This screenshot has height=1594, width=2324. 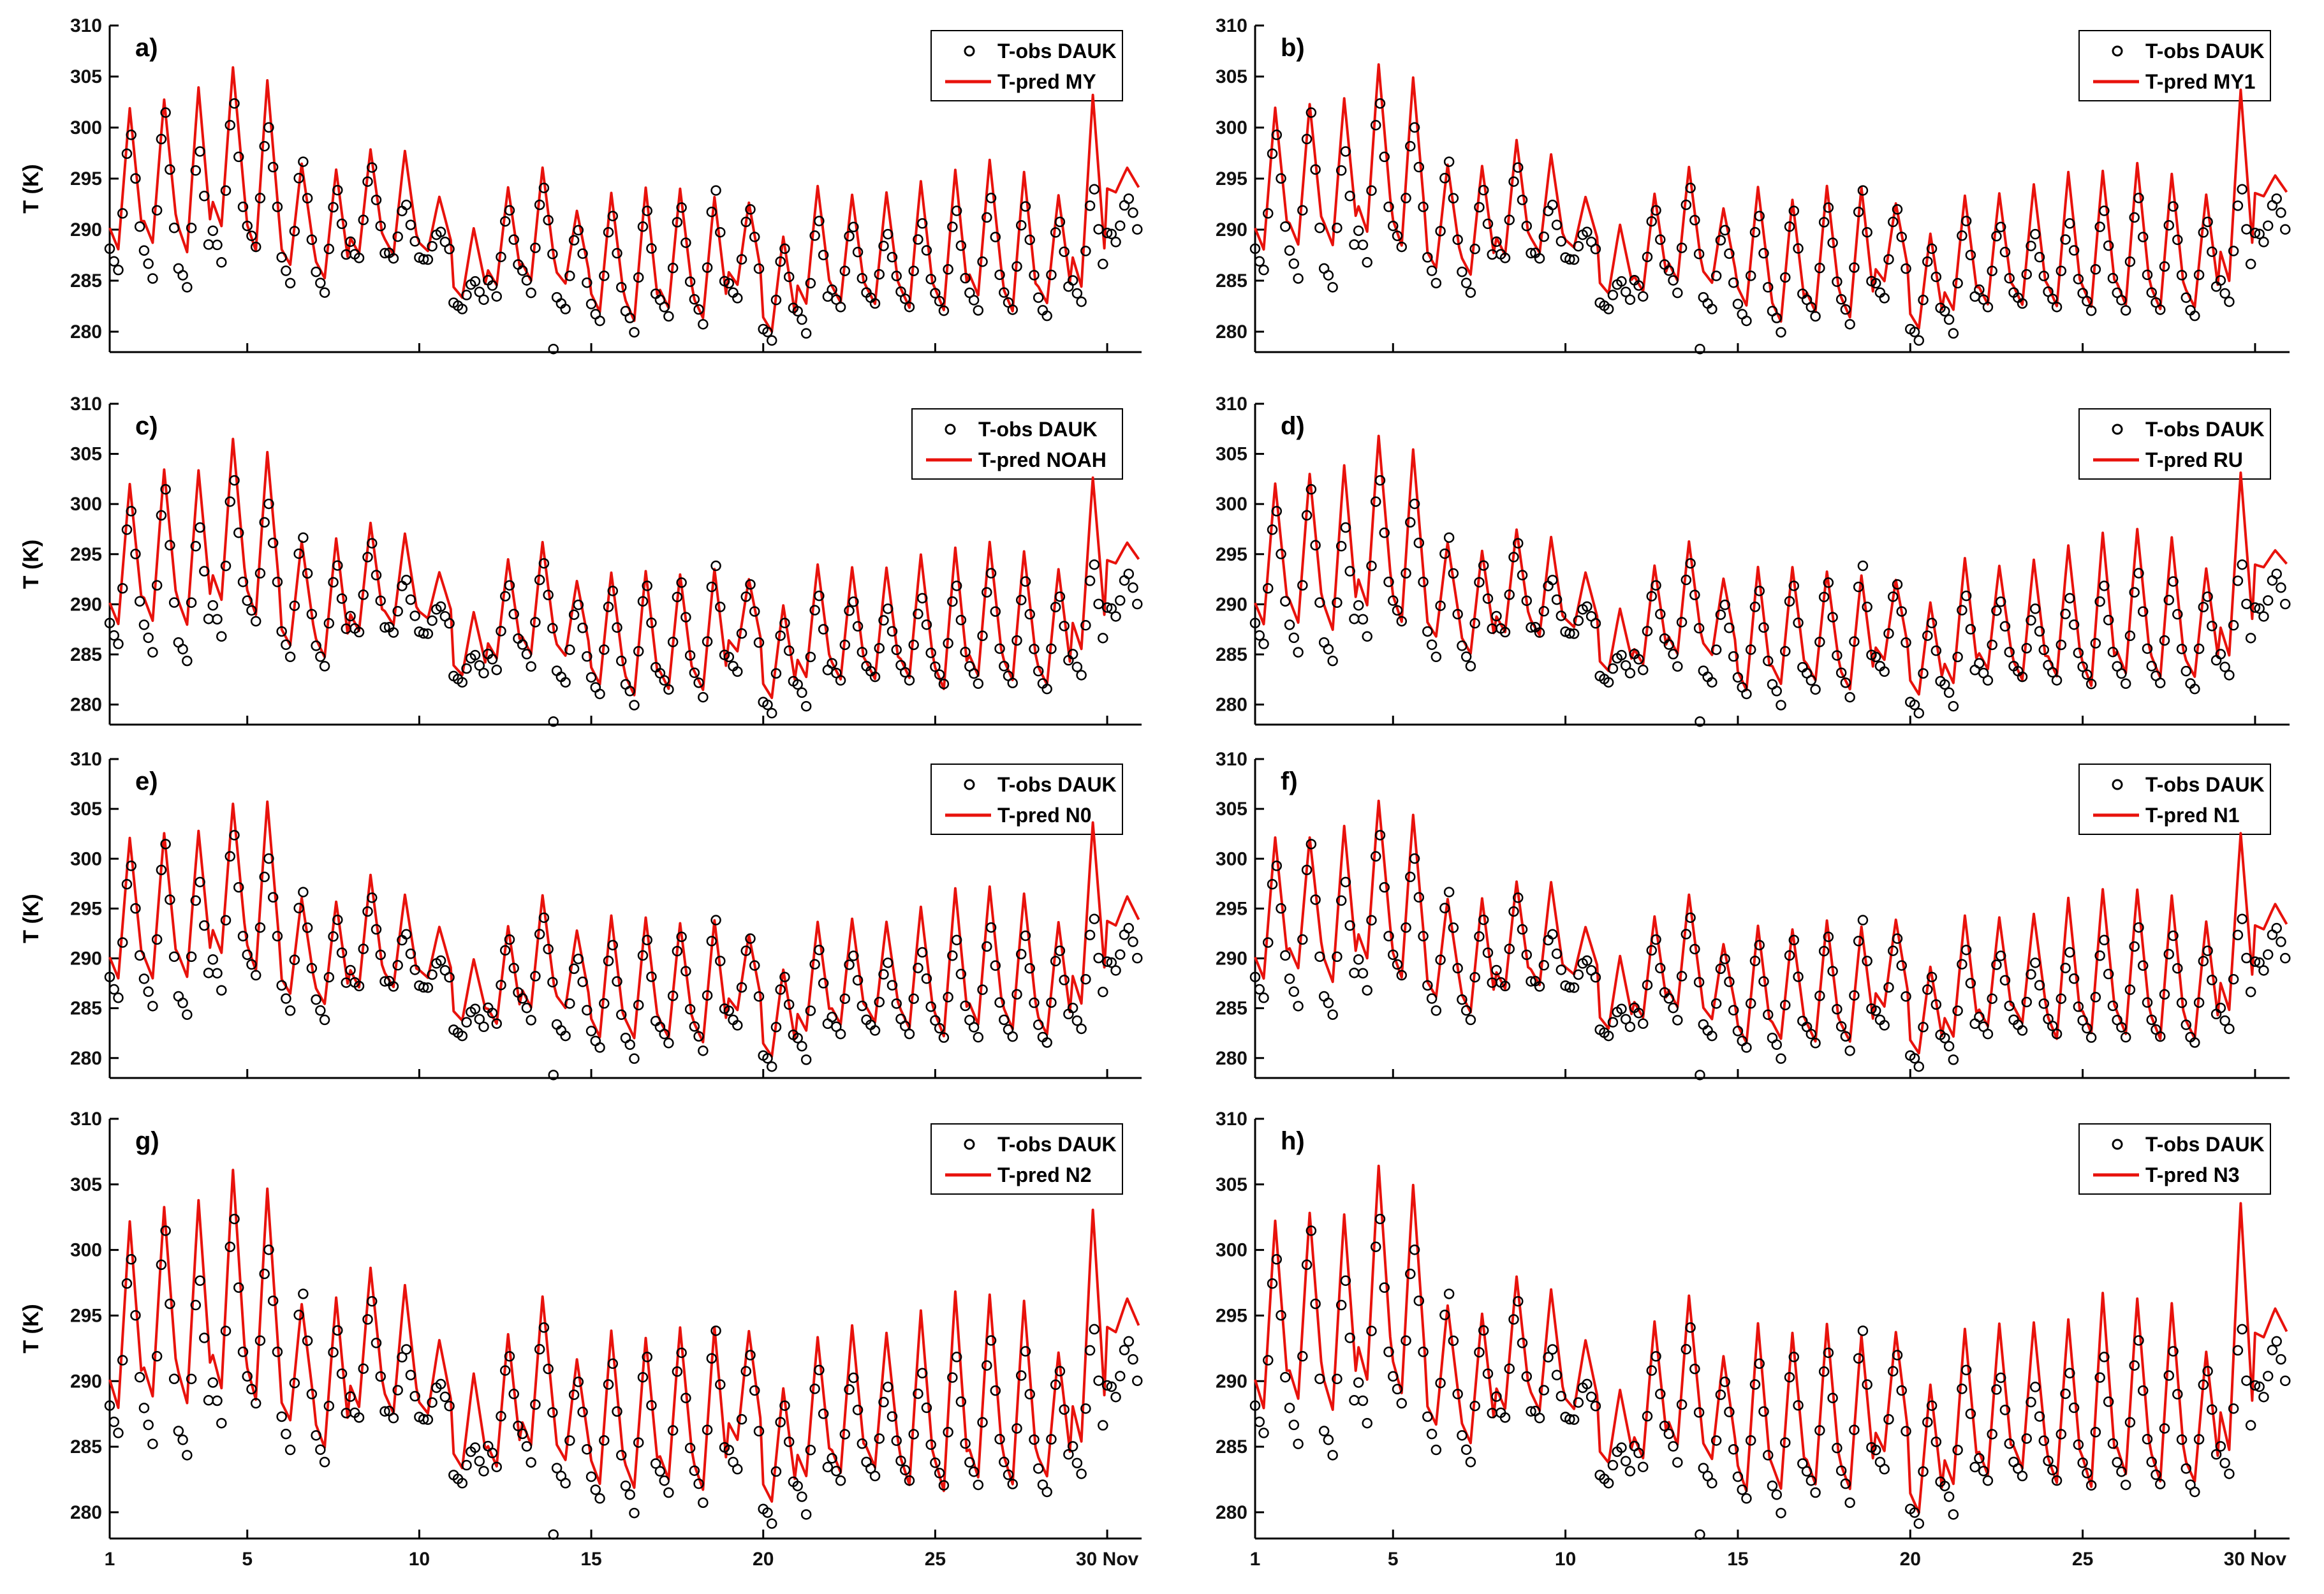 What do you see at coordinates (31, 1328) in the screenshot?
I see `y-axis-label: T (K)` at bounding box center [31, 1328].